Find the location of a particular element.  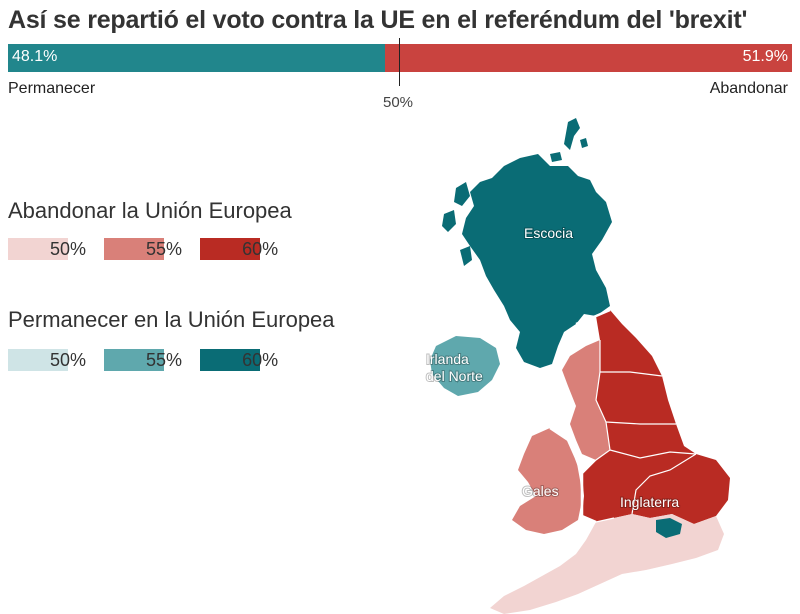

leave-value: 51.9% is located at coordinates (765, 56).